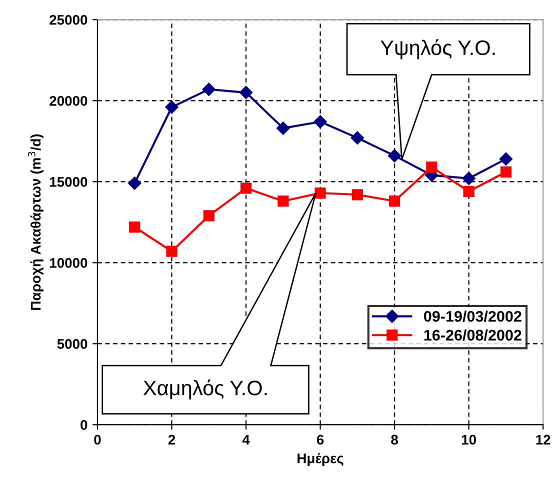 The width and height of the screenshot is (557, 491). What do you see at coordinates (172, 439) in the screenshot?
I see `x-tick-label: 2` at bounding box center [172, 439].